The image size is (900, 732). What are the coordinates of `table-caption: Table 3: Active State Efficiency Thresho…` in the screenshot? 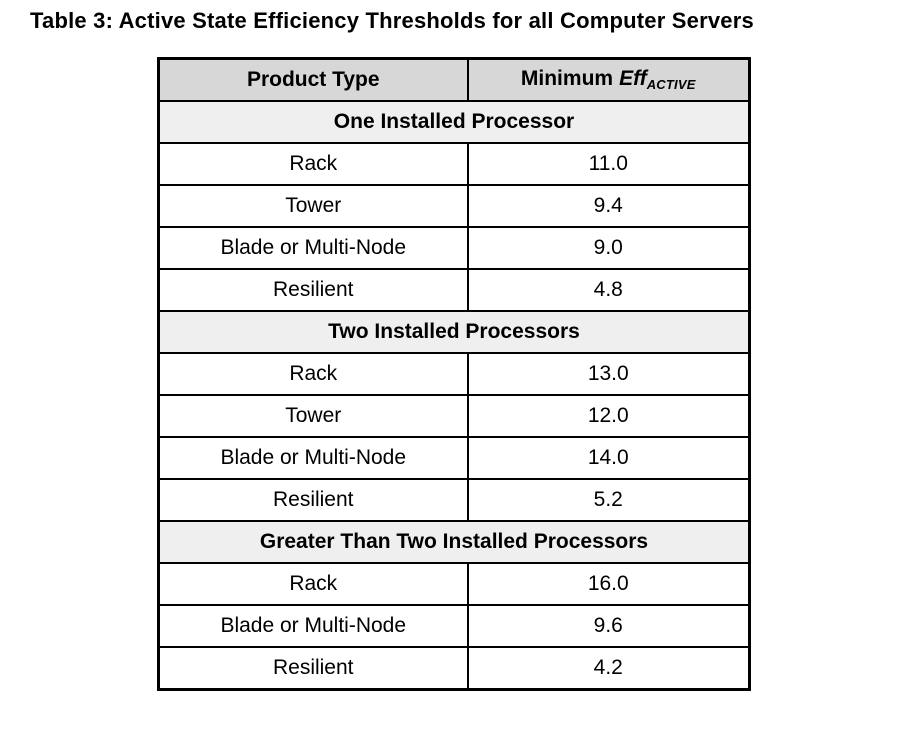 It's located at (392, 20).